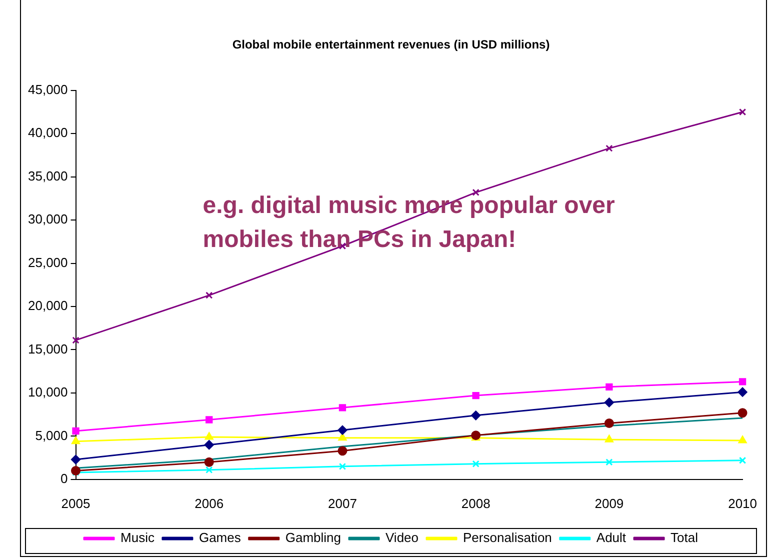  Describe the element at coordinates (220, 538) in the screenshot. I see `legend-label: Games` at that location.